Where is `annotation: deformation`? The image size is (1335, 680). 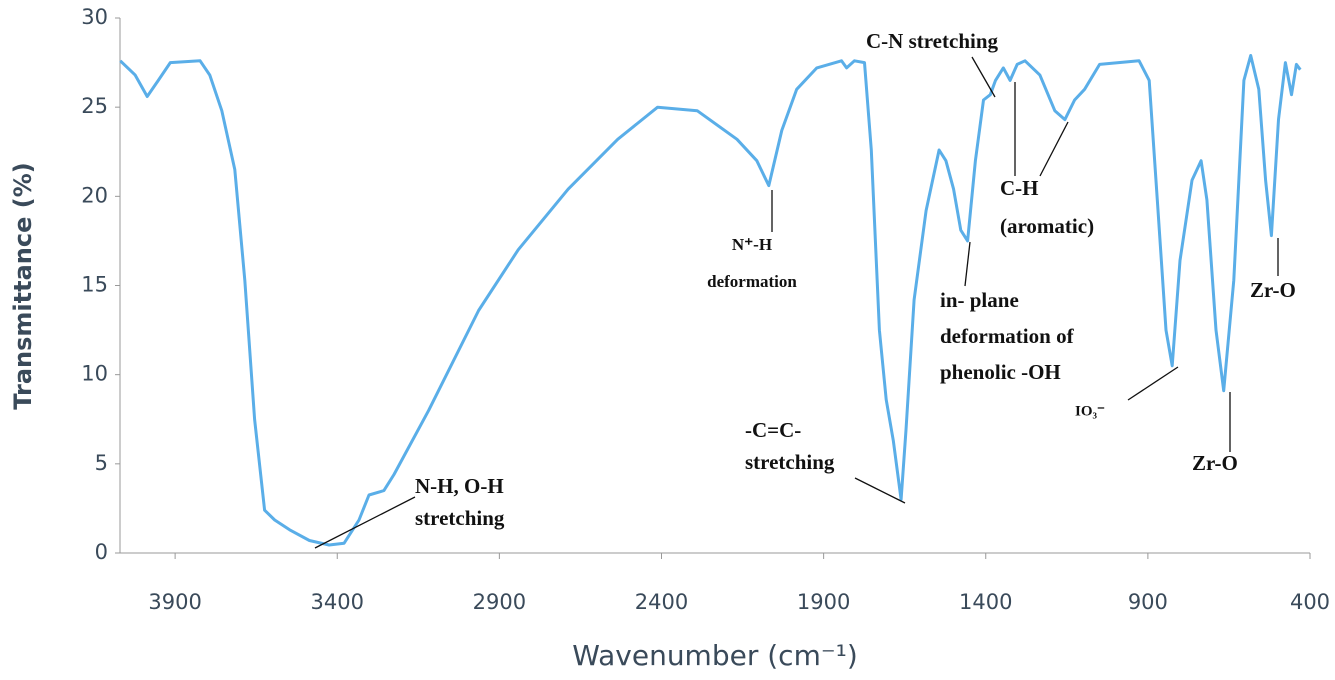
annotation: deformation is located at coordinates (752, 281).